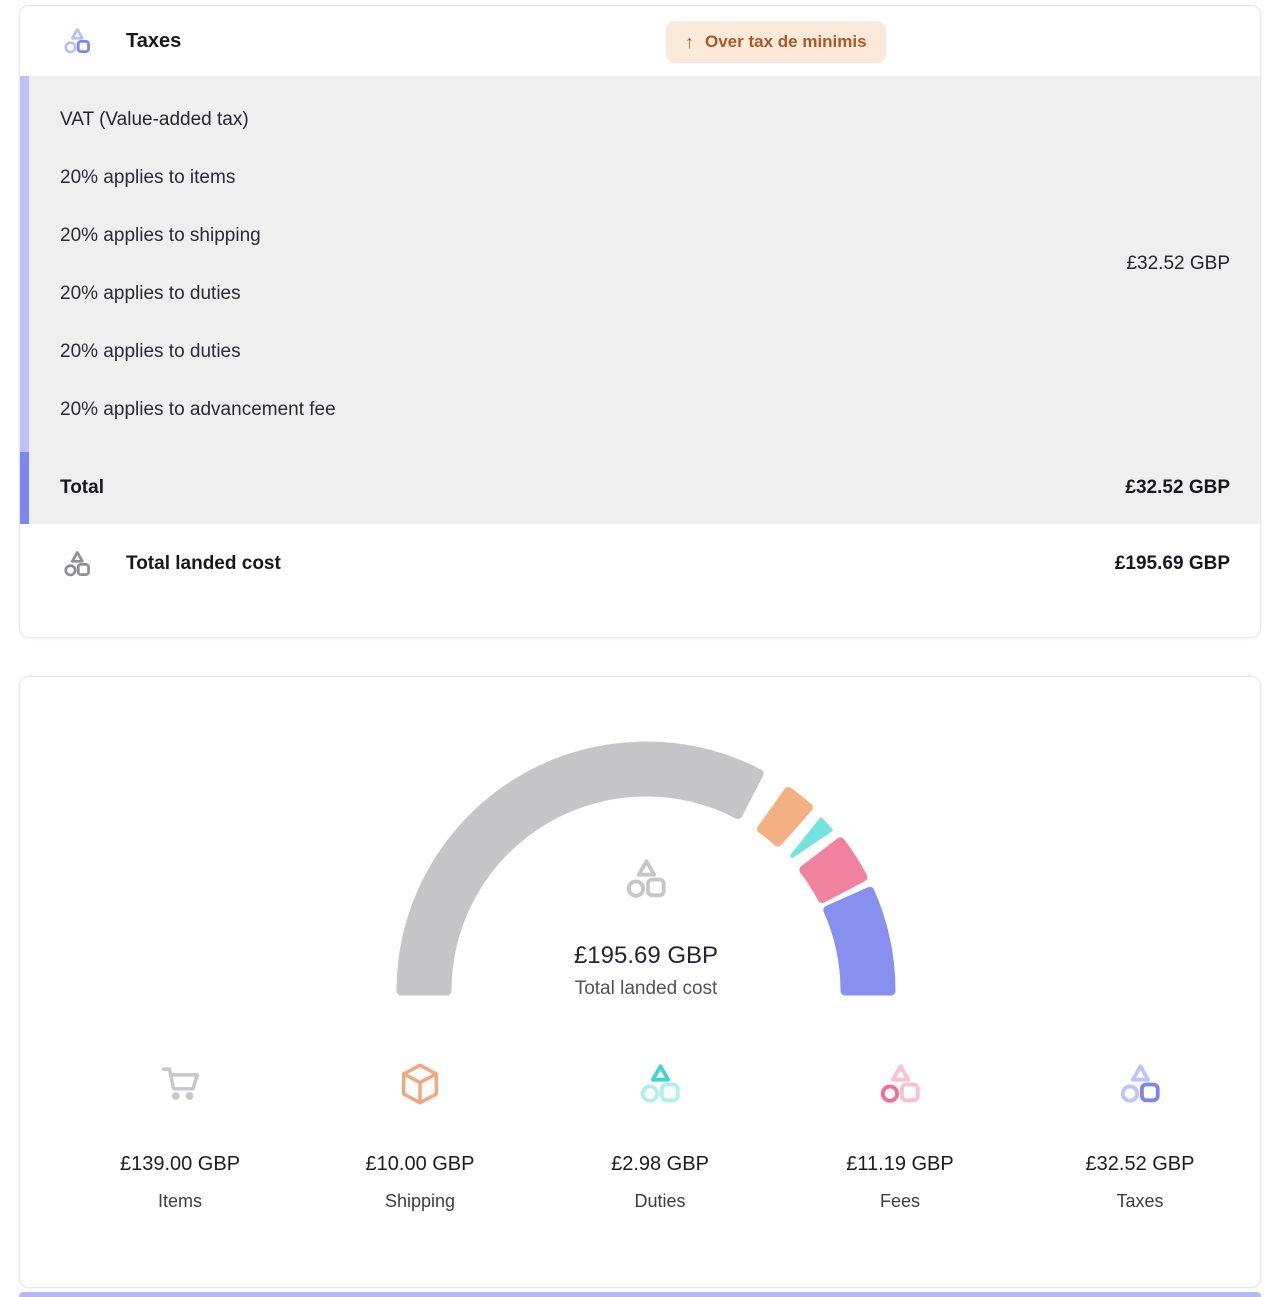 The width and height of the screenshot is (1280, 1297). What do you see at coordinates (1140, 1083) in the screenshot?
I see `shapes-square-icon` at bounding box center [1140, 1083].